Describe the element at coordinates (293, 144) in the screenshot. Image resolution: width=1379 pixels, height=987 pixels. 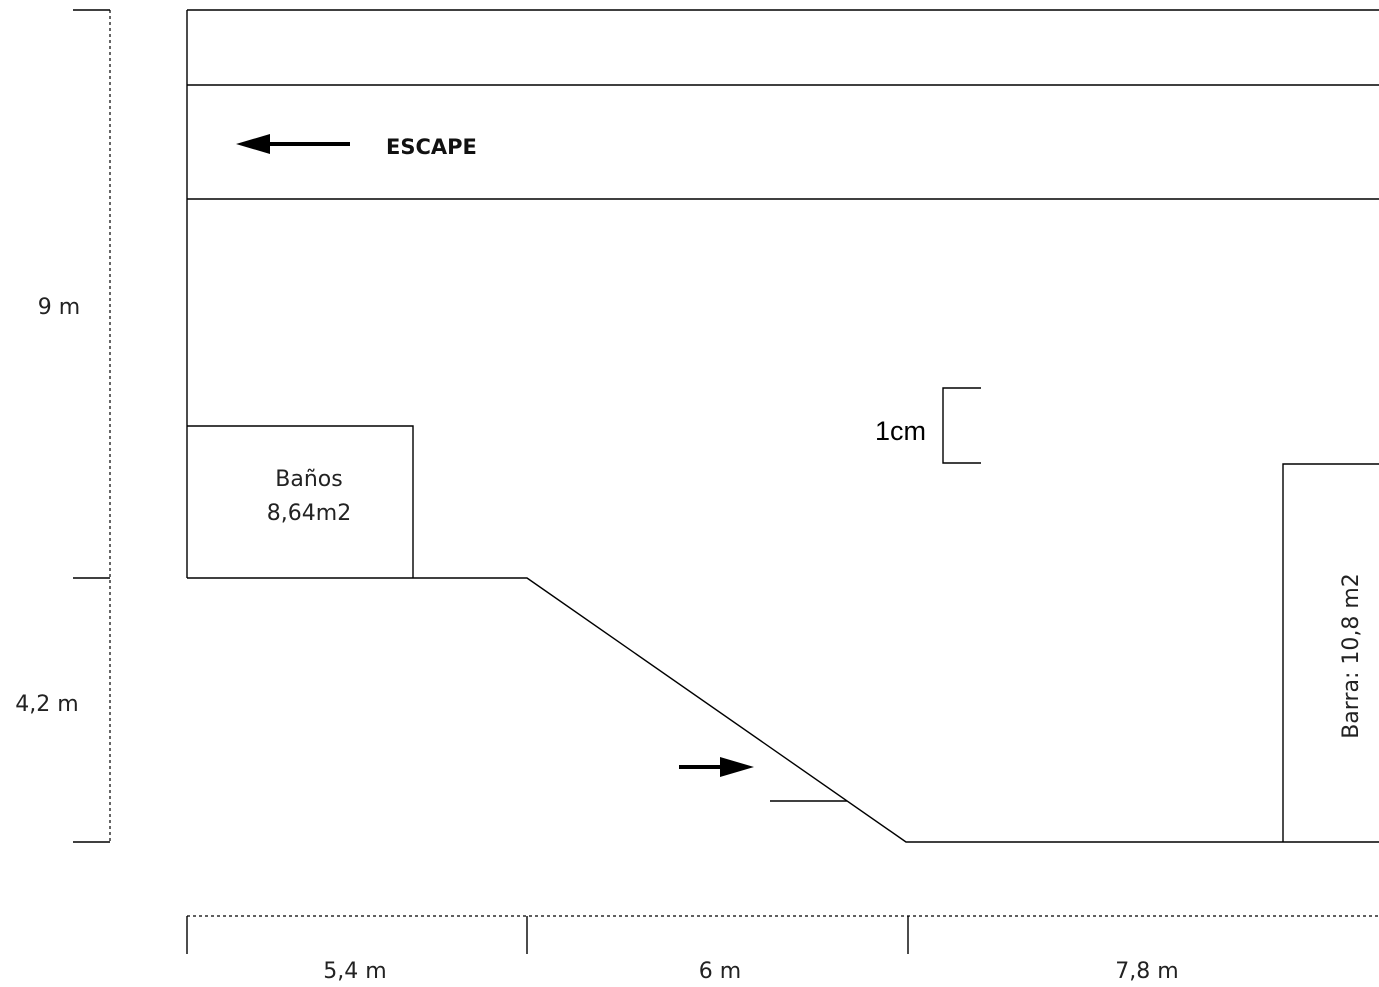
I see `escape-arrow` at that location.